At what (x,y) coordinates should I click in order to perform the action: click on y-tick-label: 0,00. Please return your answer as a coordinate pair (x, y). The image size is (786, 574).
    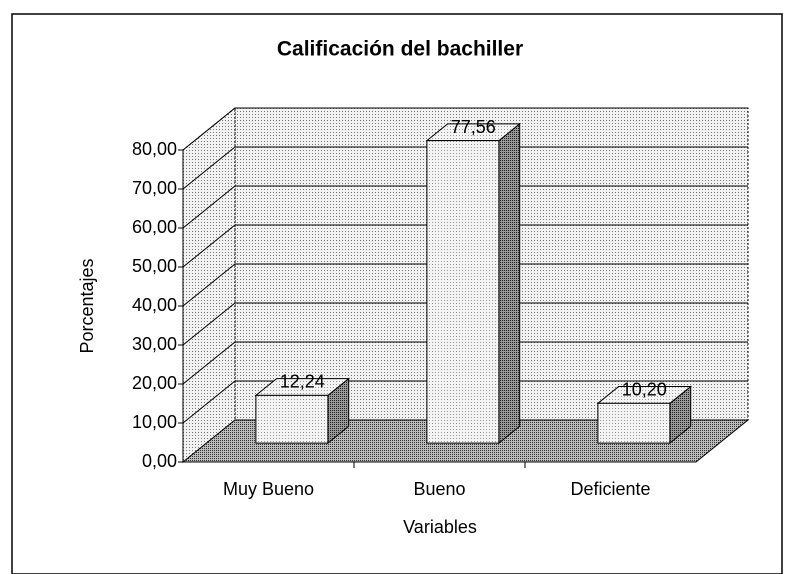
    Looking at the image, I should click on (159, 461).